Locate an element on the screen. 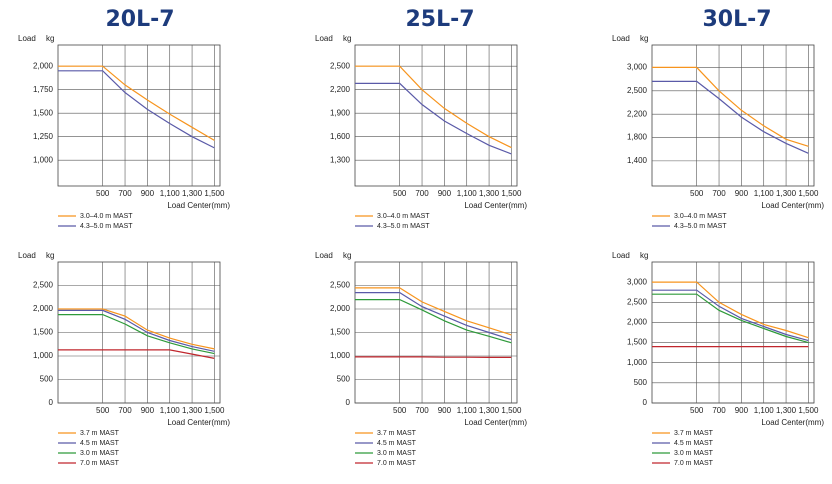  model-title: 20L-7 is located at coordinates (139, 19).